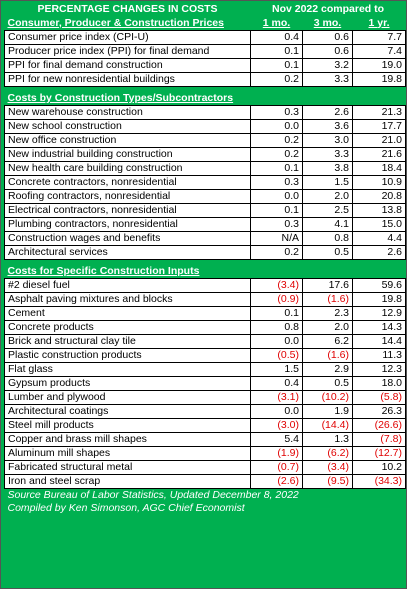 The width and height of the screenshot is (407, 589). What do you see at coordinates (127, 411) in the screenshot?
I see `row-label: Architectural coatings` at bounding box center [127, 411].